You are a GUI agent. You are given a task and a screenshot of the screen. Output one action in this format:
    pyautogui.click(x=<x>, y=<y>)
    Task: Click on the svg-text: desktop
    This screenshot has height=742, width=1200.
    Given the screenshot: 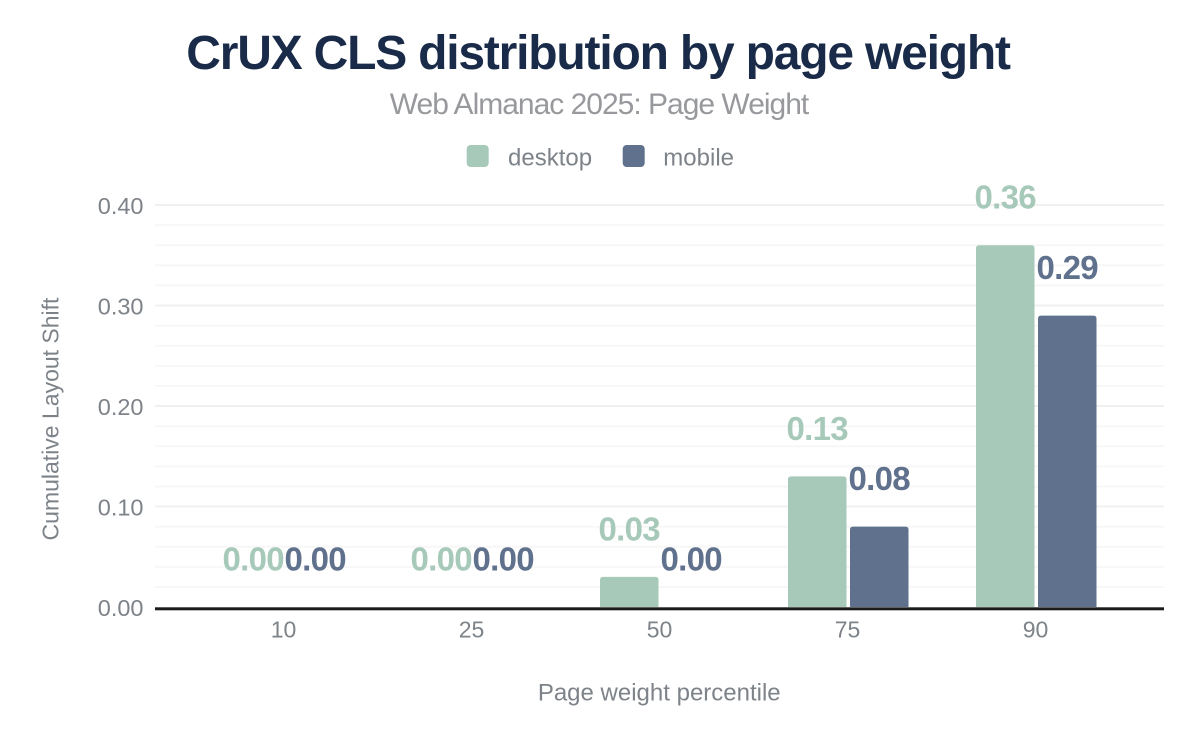 What is the action you would take?
    pyautogui.click(x=550, y=158)
    